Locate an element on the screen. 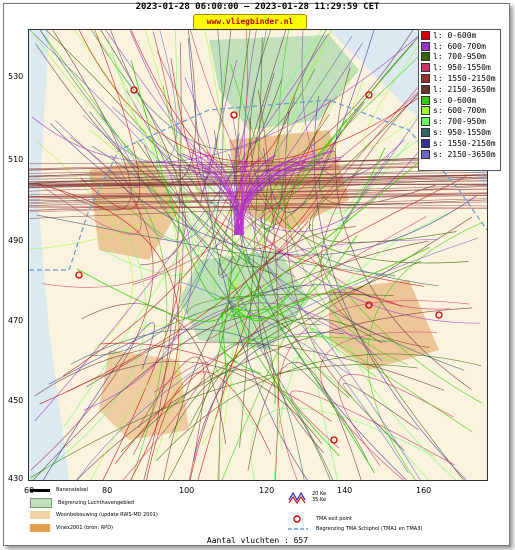  tma-exit-icon is located at coordinates (297, 519).